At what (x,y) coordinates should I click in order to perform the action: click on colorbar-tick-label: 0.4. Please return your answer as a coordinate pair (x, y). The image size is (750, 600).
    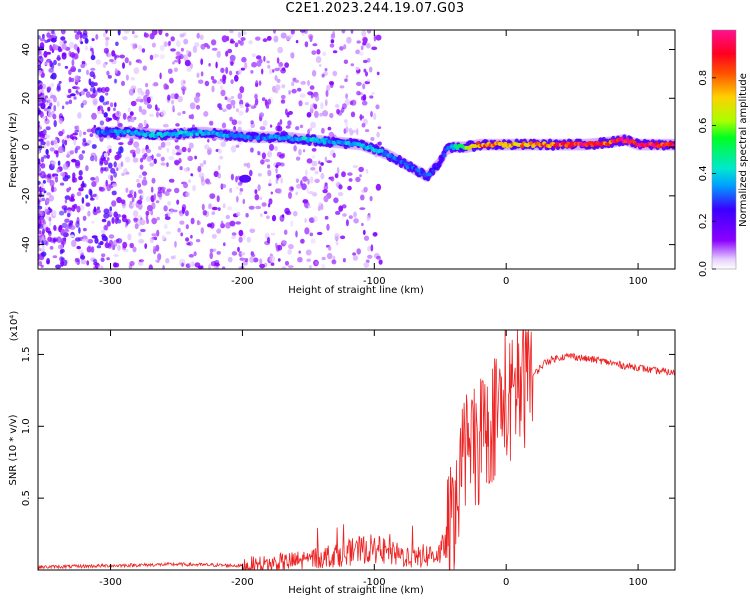
    Looking at the image, I should click on (703, 173).